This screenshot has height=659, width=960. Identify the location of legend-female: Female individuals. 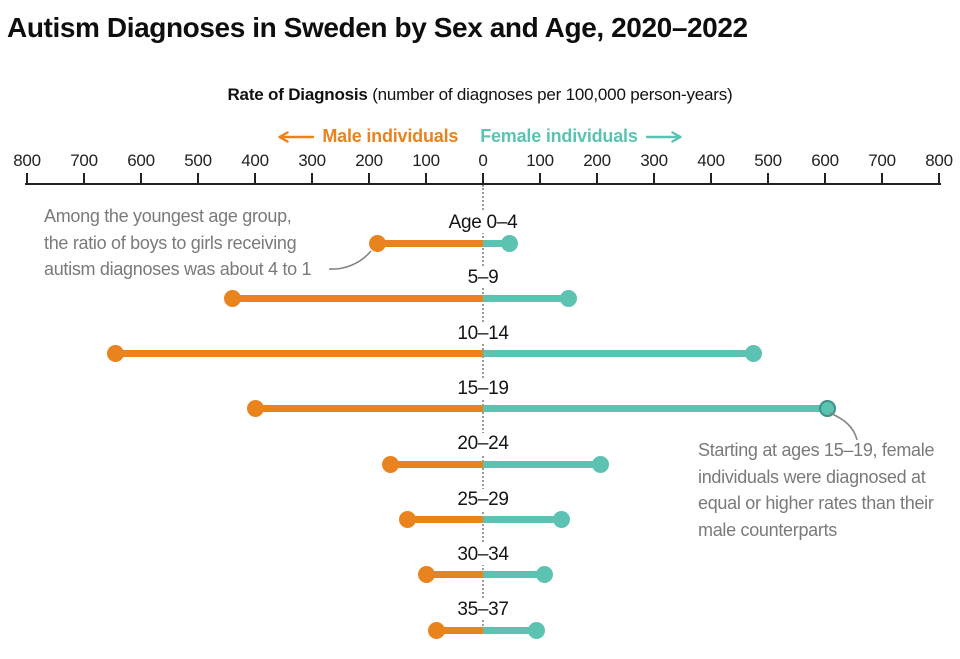
(581, 136).